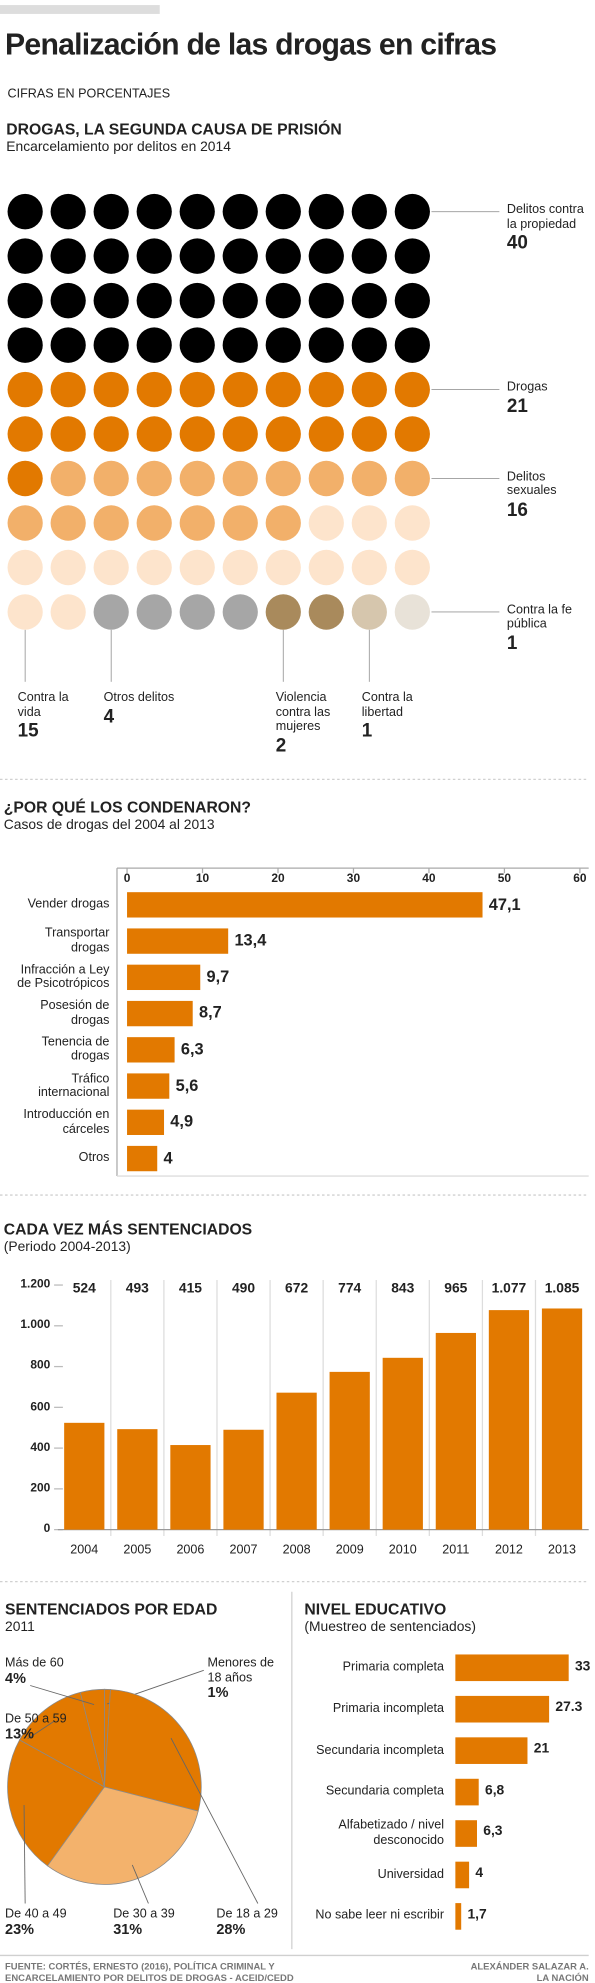 The width and height of the screenshot is (595, 1983). What do you see at coordinates (84, 1289) in the screenshot?
I see `value-label: 524` at bounding box center [84, 1289].